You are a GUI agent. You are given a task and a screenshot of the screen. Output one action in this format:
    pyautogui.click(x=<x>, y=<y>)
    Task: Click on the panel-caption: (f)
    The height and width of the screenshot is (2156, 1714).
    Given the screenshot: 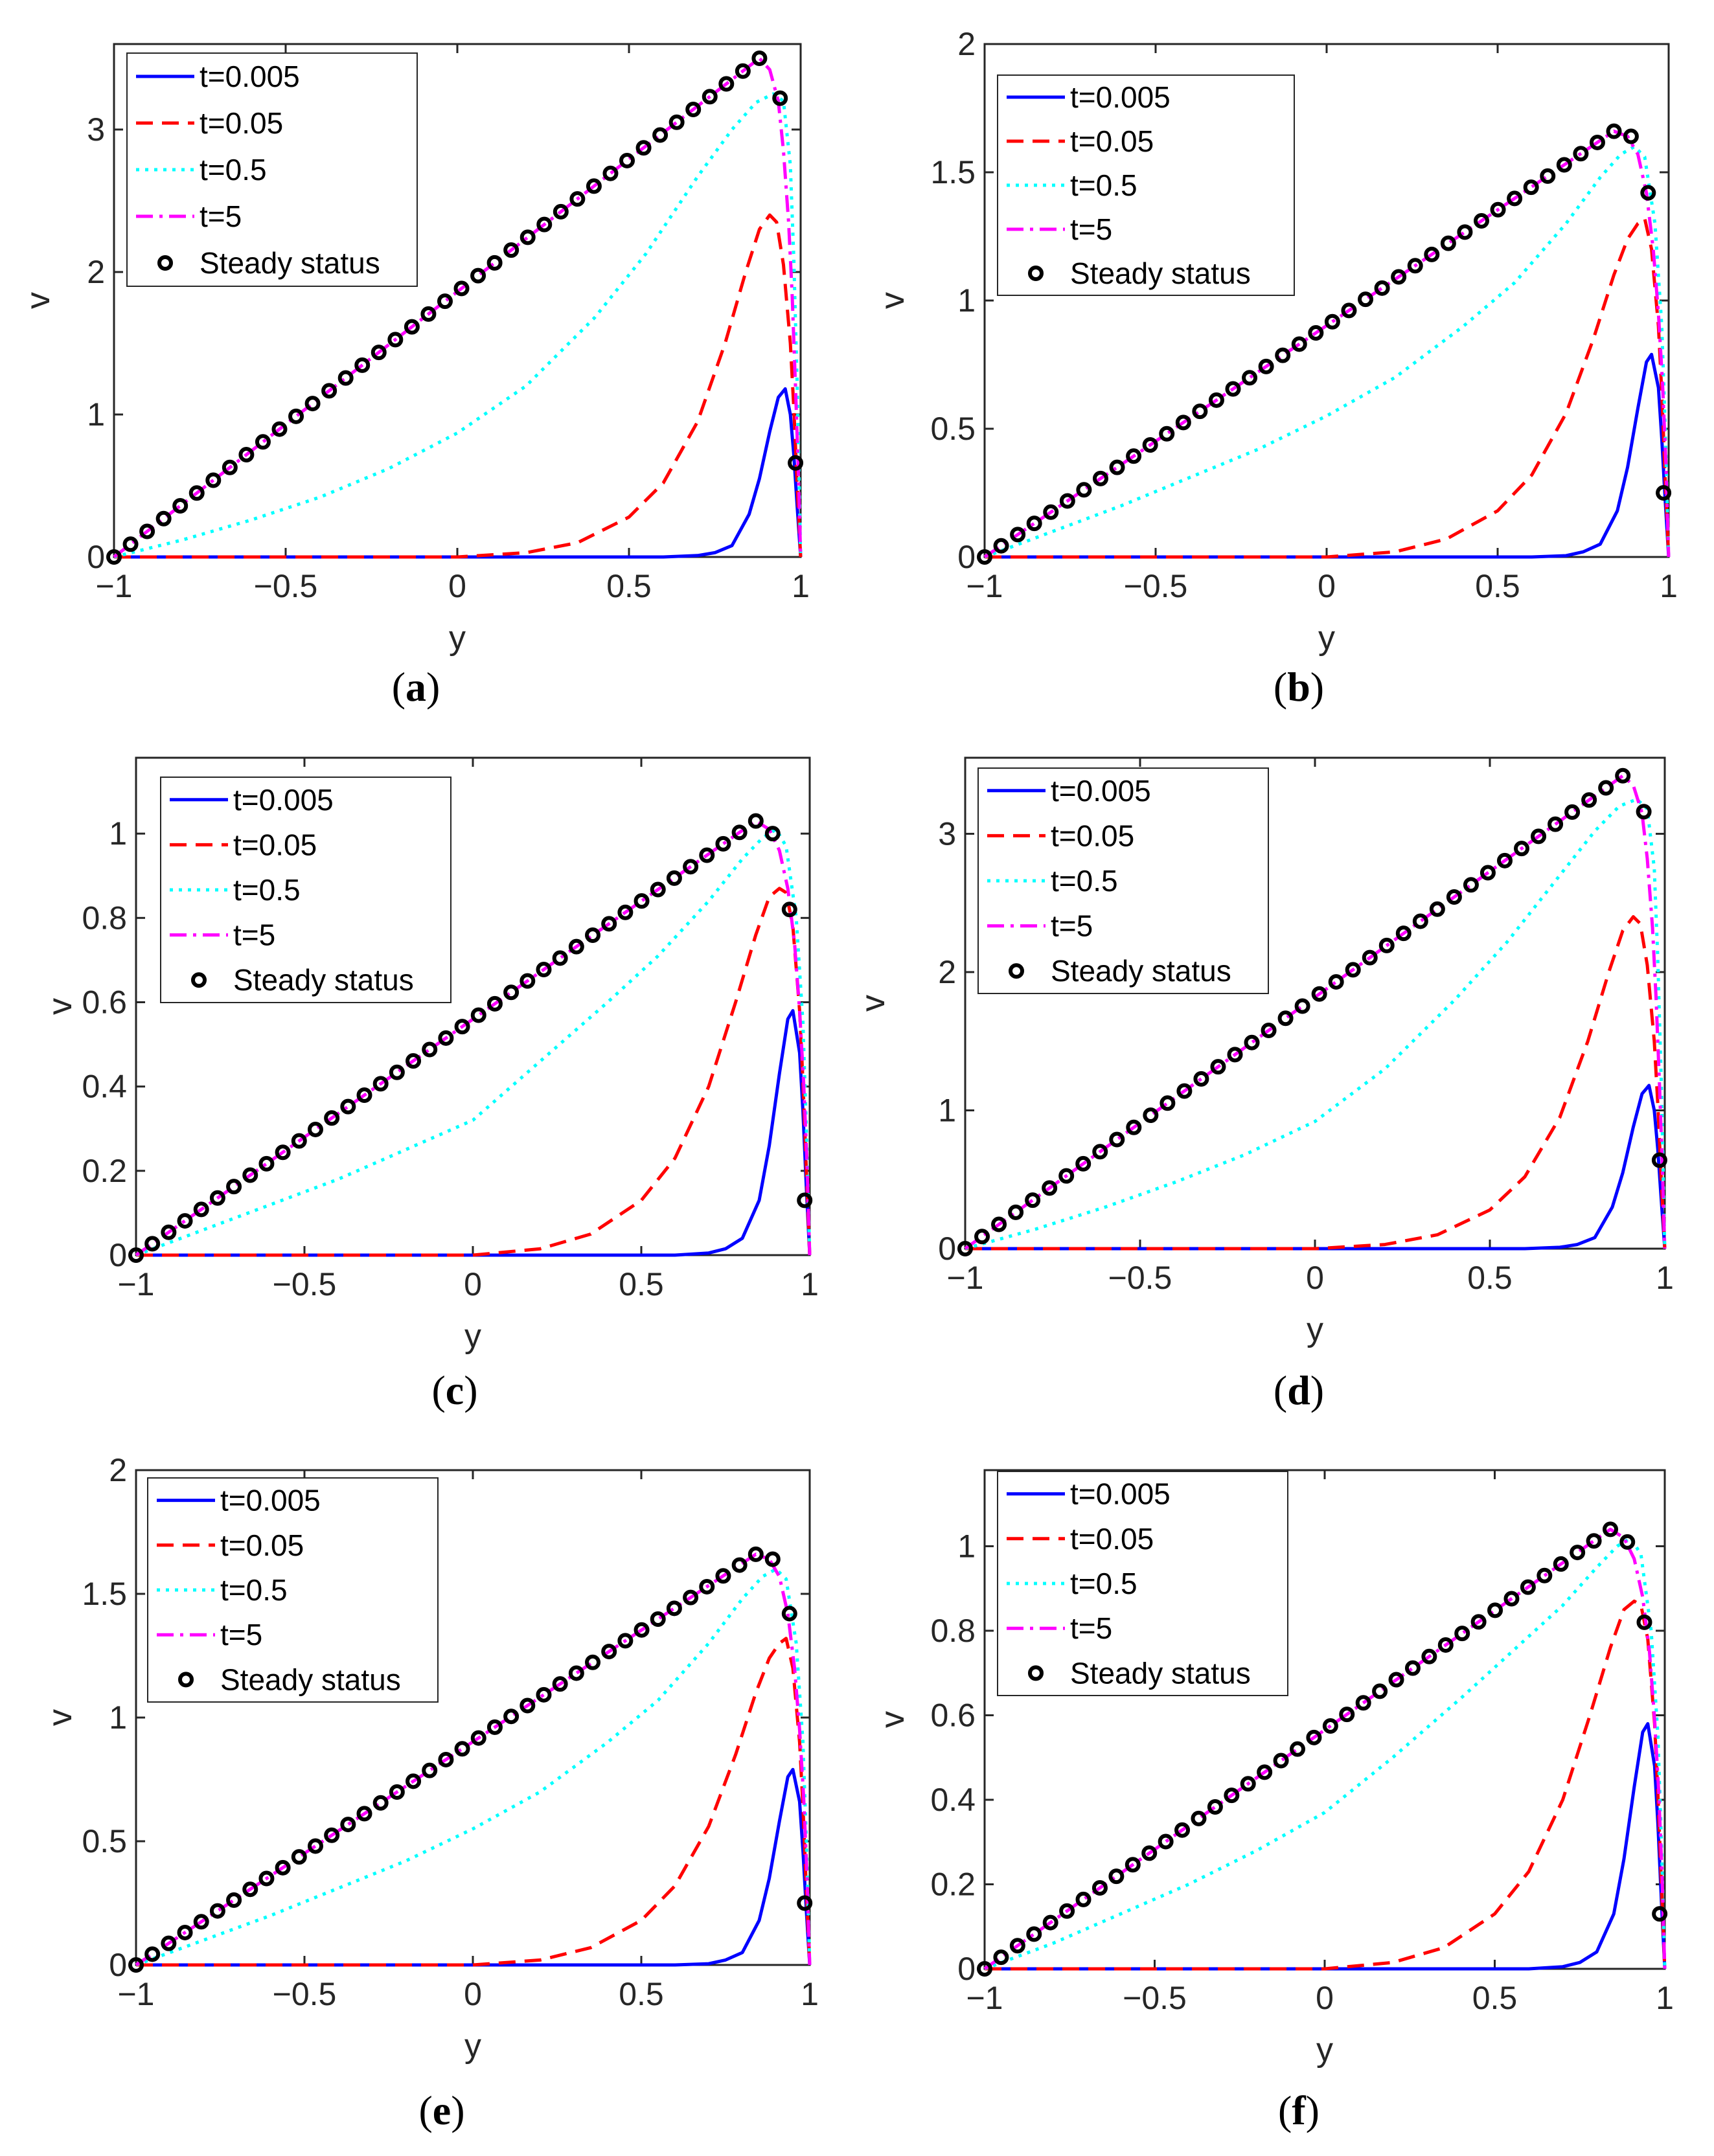 What is the action you would take?
    pyautogui.click(x=1299, y=2110)
    